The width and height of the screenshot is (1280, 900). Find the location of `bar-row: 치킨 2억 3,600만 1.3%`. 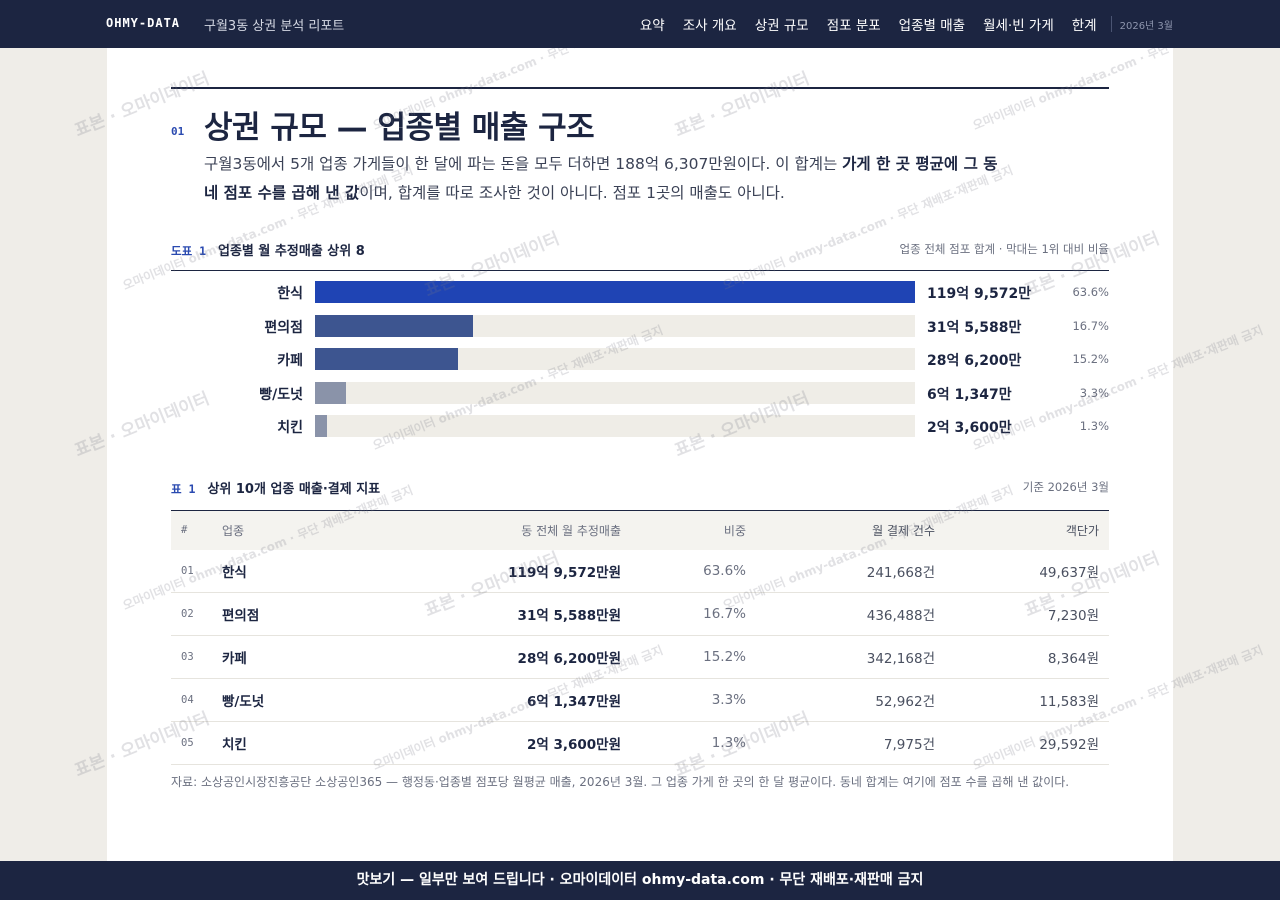

bar-row: 치킨 2억 3,600만 1.3% is located at coordinates (640, 426).